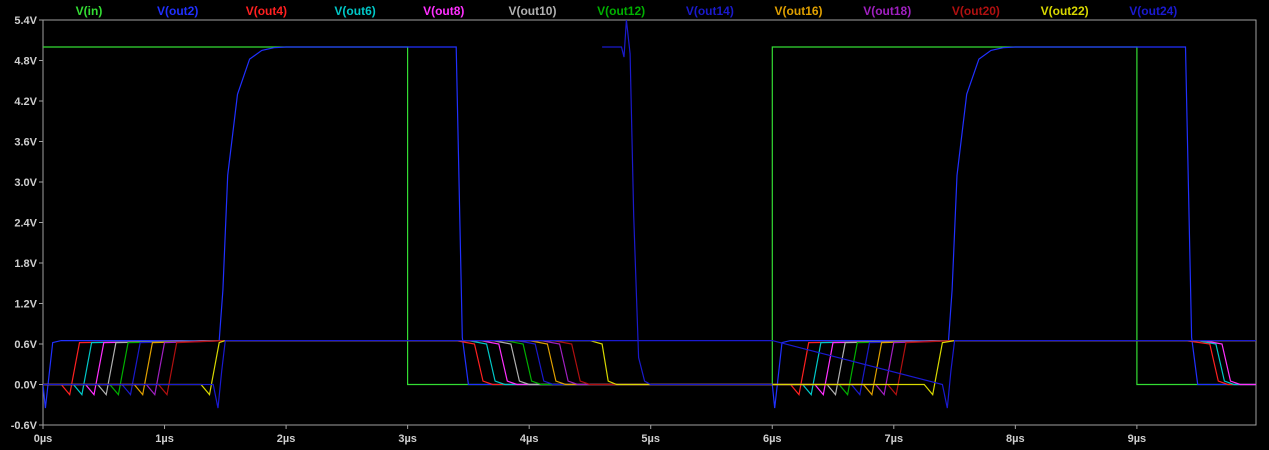 Image resolution: width=1269 pixels, height=450 pixels. Describe the element at coordinates (286, 439) in the screenshot. I see `x-tick-label: 2µs` at that location.